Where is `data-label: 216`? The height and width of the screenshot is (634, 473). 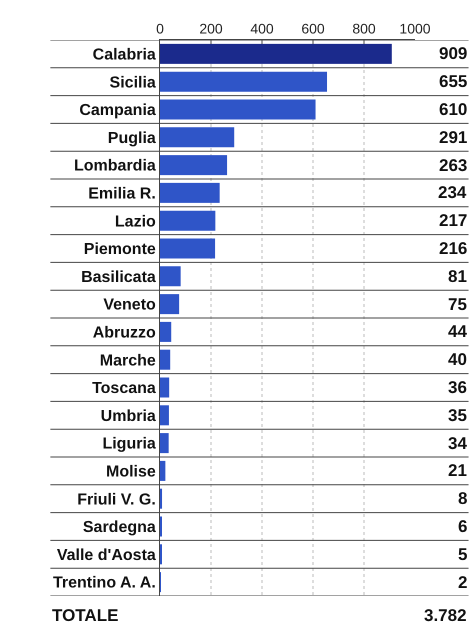 data-label: 216 is located at coordinates (453, 248).